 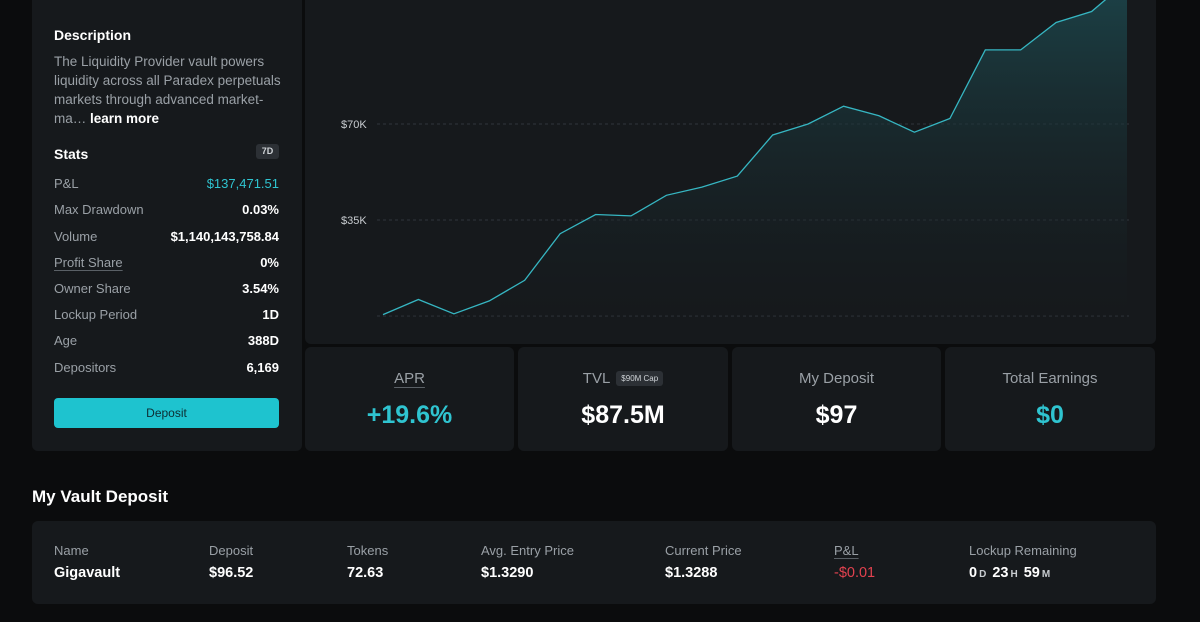 I want to click on stat-label: Depositors, so click(x=85, y=367).